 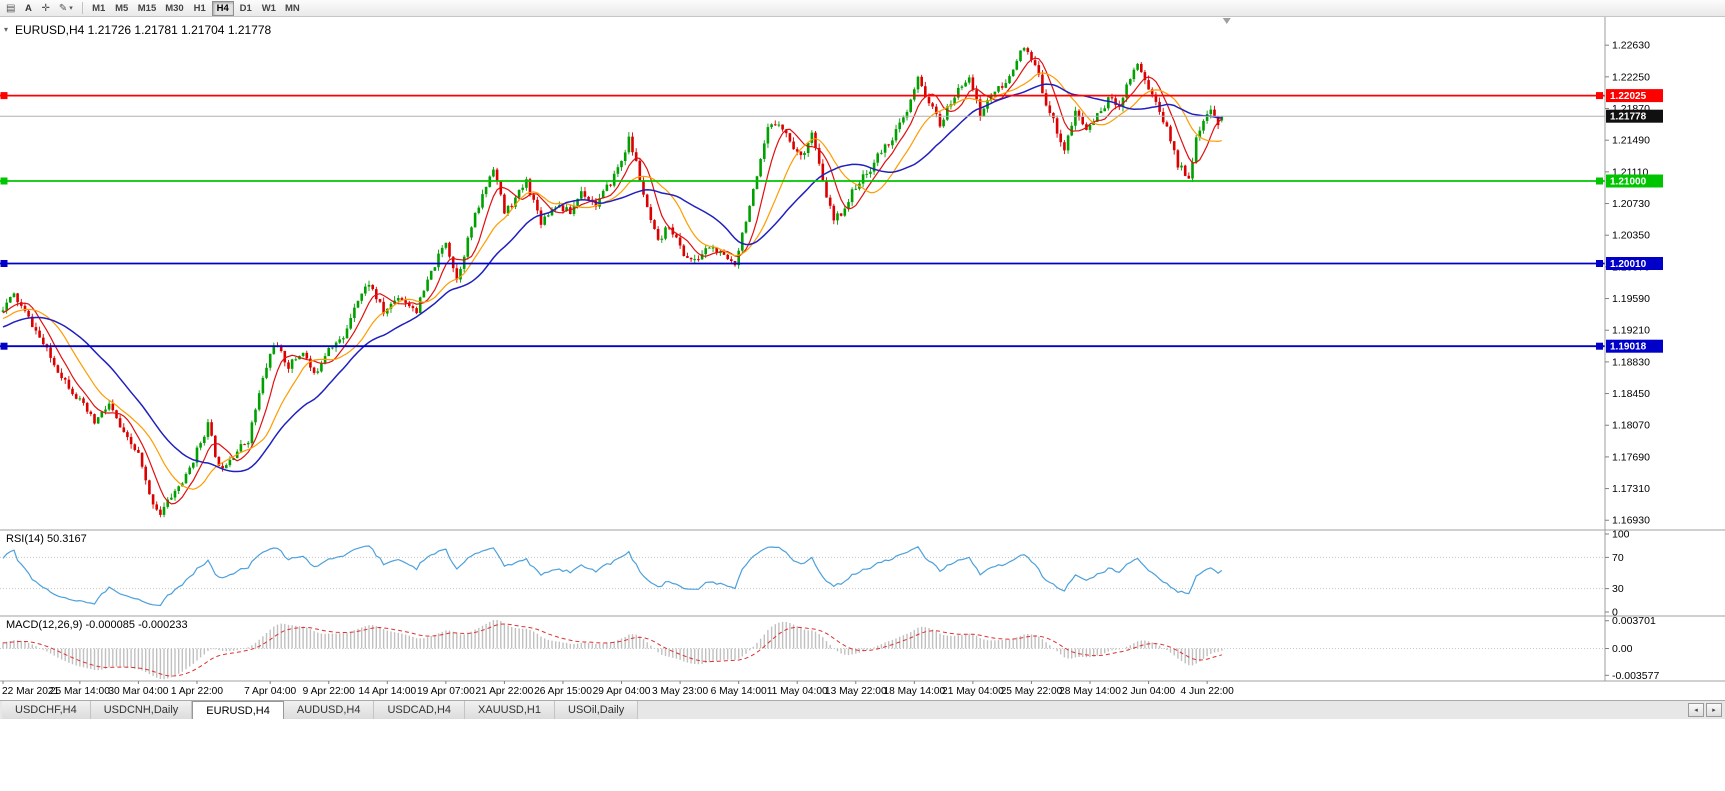 I want to click on timeframe-h4-button: H4, so click(x=222, y=8).